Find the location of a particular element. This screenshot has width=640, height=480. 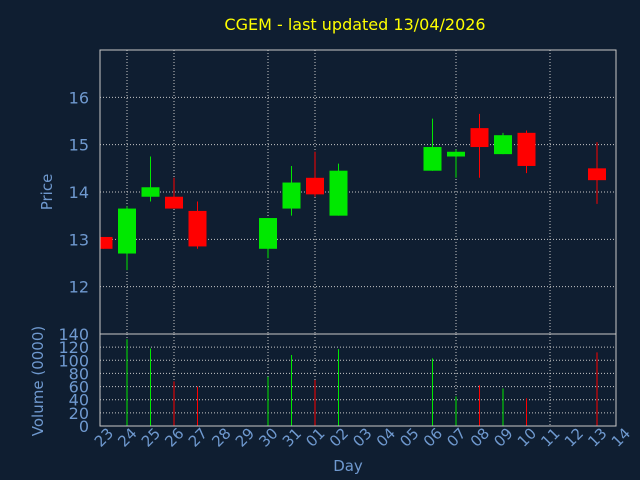

price-tick-label: 13 is located at coordinates (79, 239).